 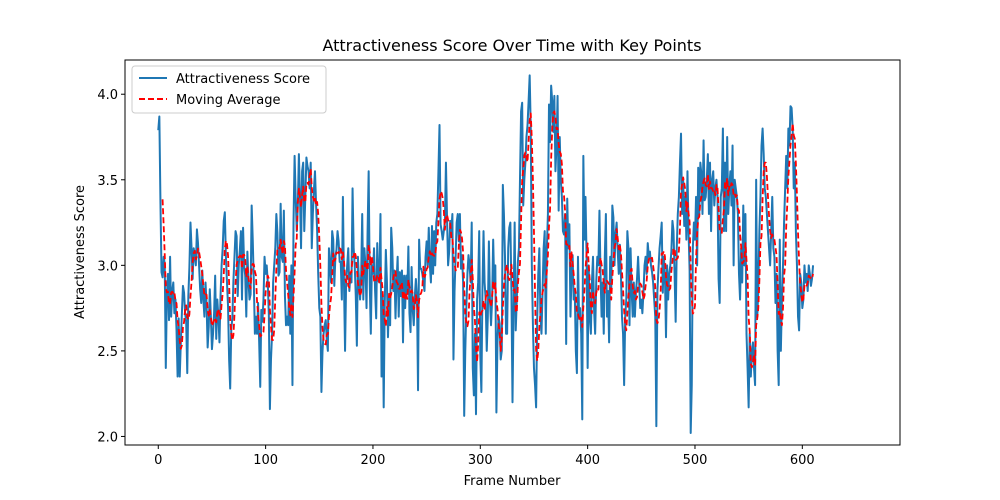 I want to click on legend-label-moving-average: Moving Average, so click(x=228, y=100).